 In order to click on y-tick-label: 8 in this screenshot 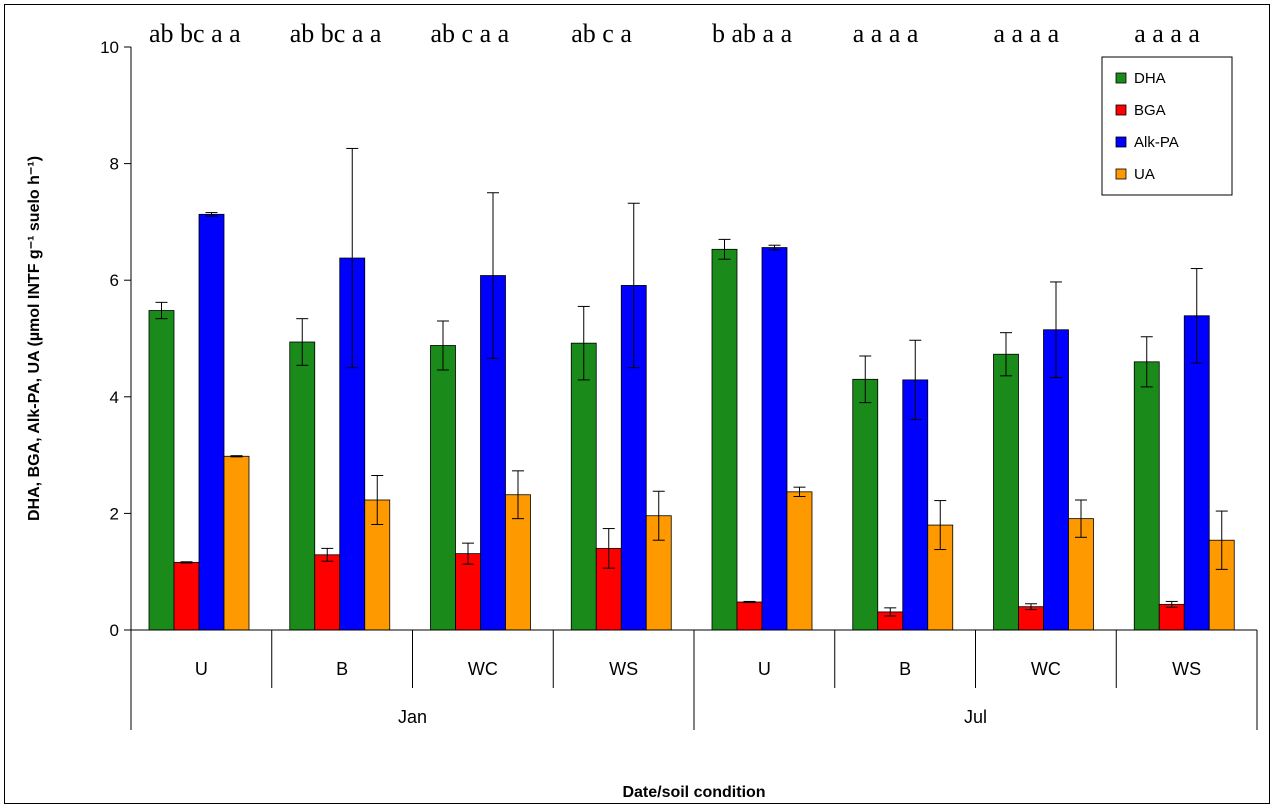, I will do `click(114, 164)`.